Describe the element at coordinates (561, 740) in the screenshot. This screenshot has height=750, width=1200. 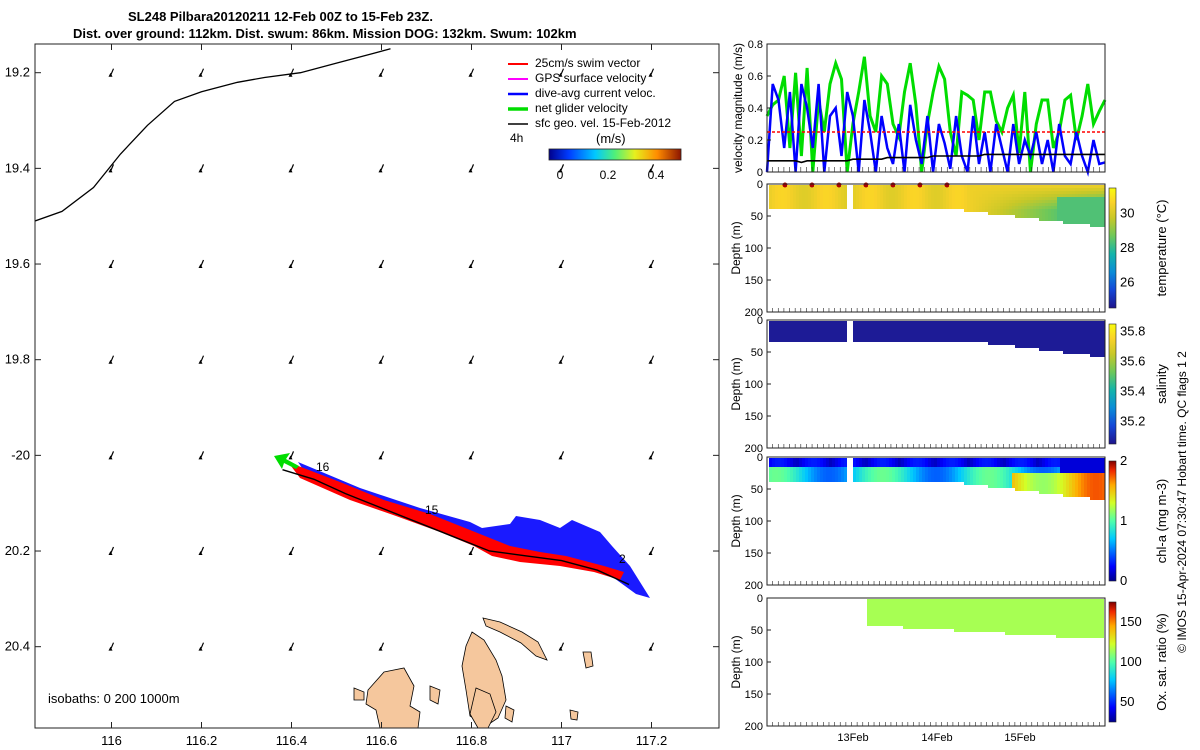
I see `map-xtick-label: 117` at that location.